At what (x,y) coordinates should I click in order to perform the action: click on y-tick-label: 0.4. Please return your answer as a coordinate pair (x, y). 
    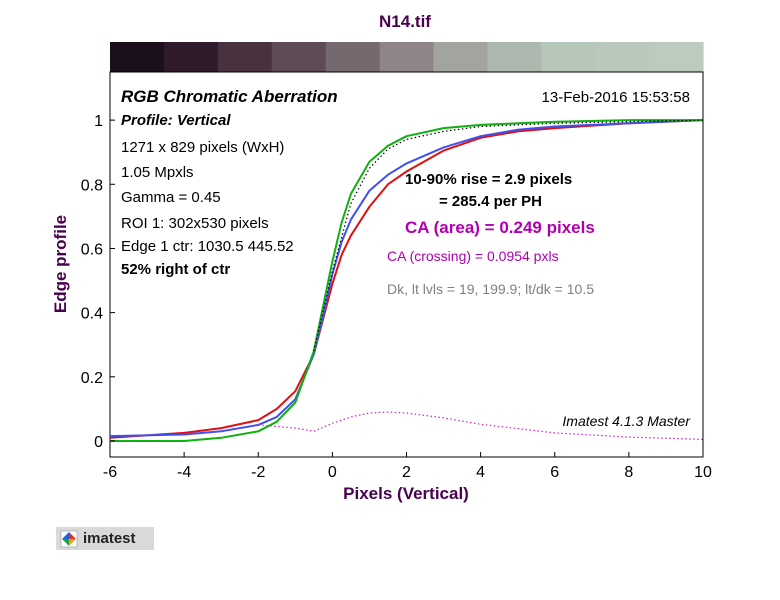
    Looking at the image, I should click on (92, 314).